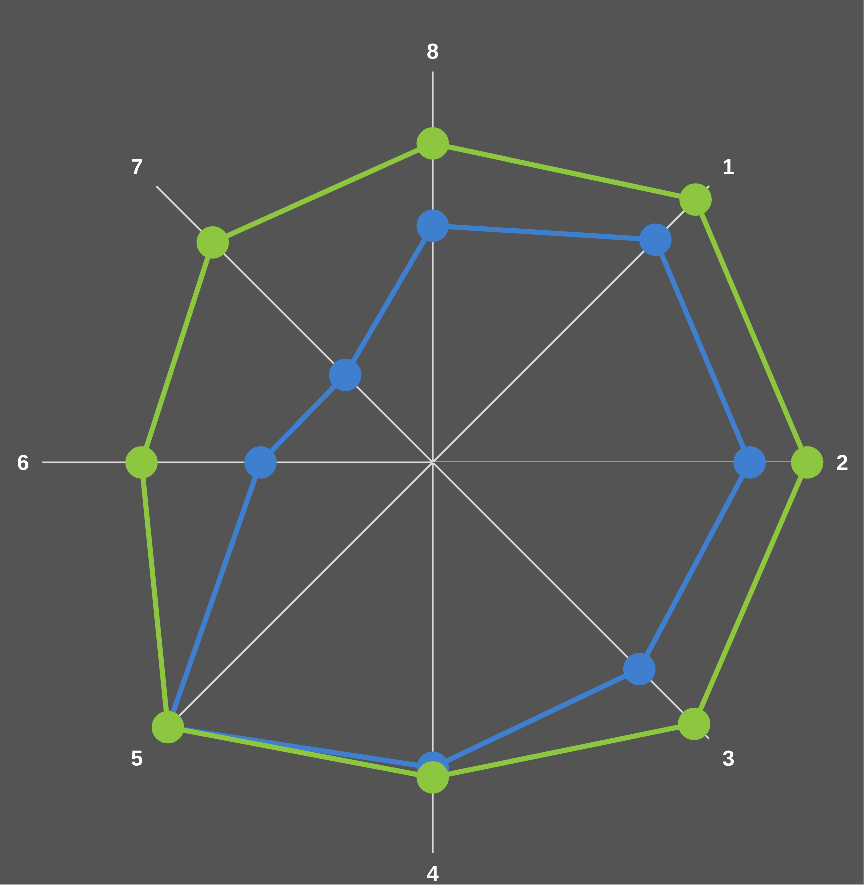 The width and height of the screenshot is (864, 893). Describe the element at coordinates (23, 462) in the screenshot. I see `spoke-label: 6` at that location.